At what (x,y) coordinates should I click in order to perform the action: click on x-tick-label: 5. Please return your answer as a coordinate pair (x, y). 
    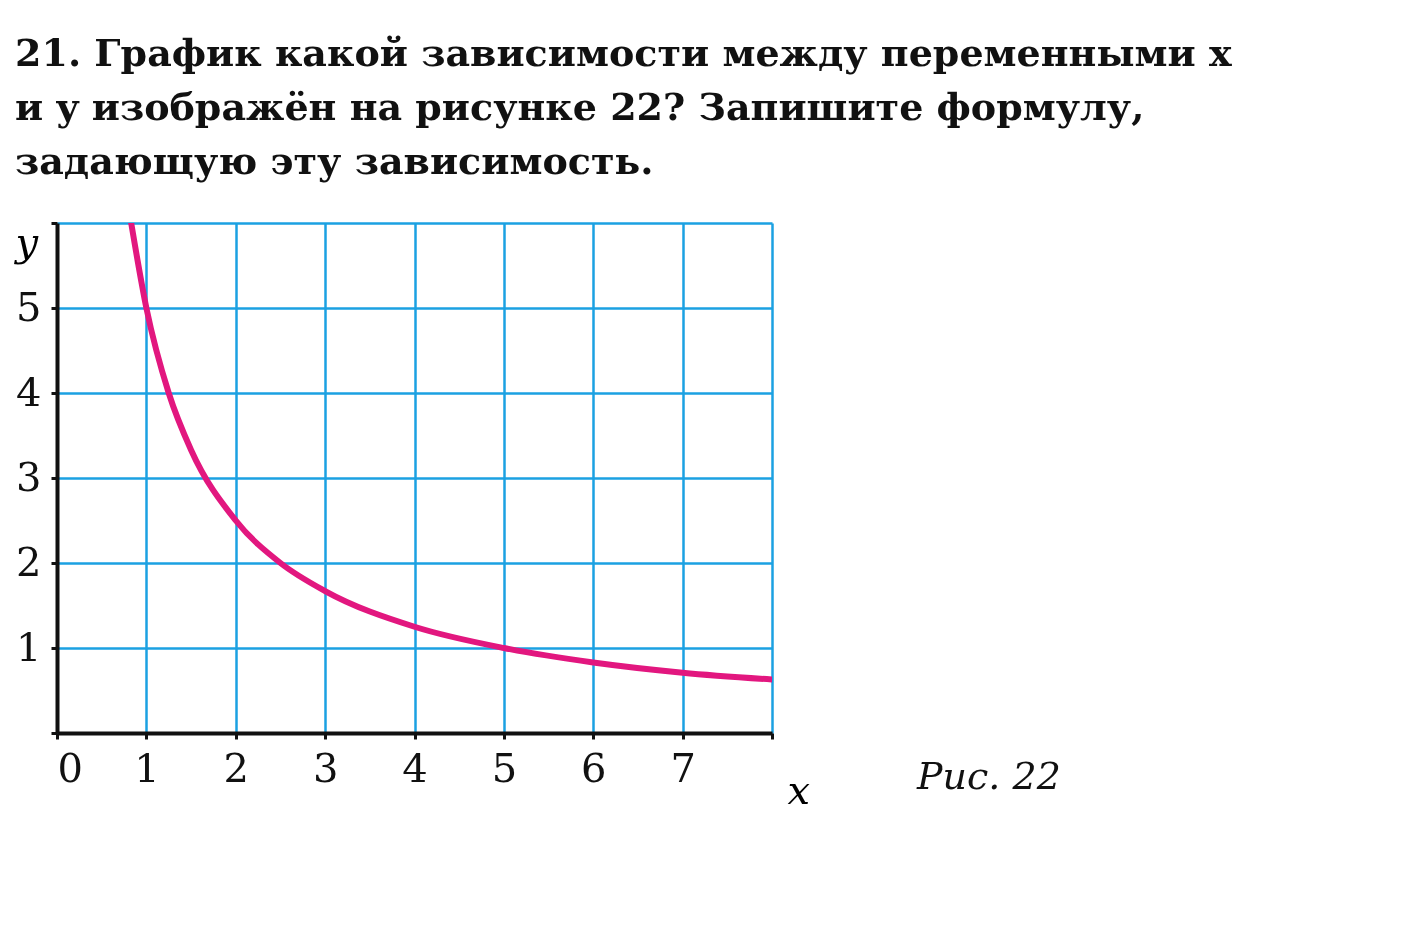
    Looking at the image, I should click on (504, 767).